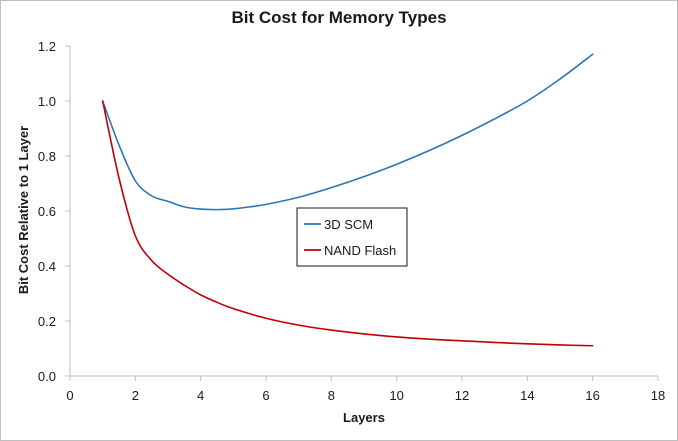 The image size is (678, 441). Describe the element at coordinates (47, 156) in the screenshot. I see `y-tick-label: 0.8` at that location.